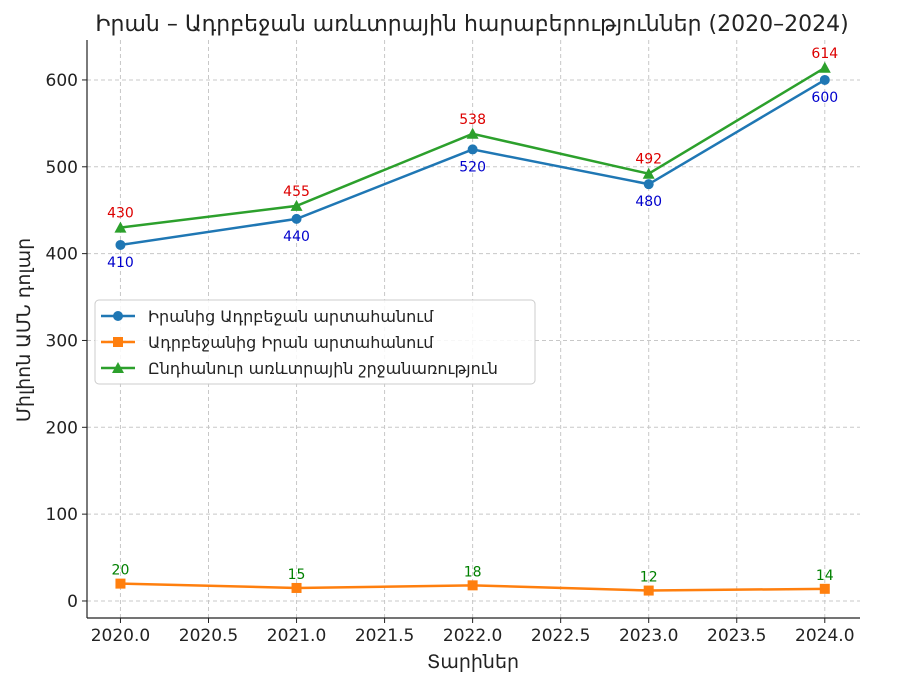  What do you see at coordinates (62, 81) in the screenshot?
I see `y-tick-label: 600` at bounding box center [62, 81].